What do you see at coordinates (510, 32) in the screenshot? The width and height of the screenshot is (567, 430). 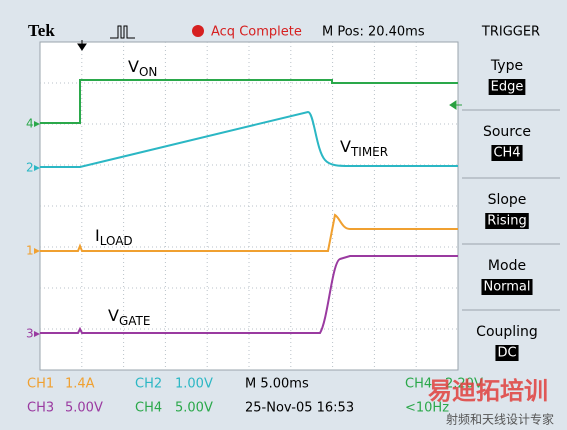 I see `menu-title: TRIGGER` at bounding box center [510, 32].